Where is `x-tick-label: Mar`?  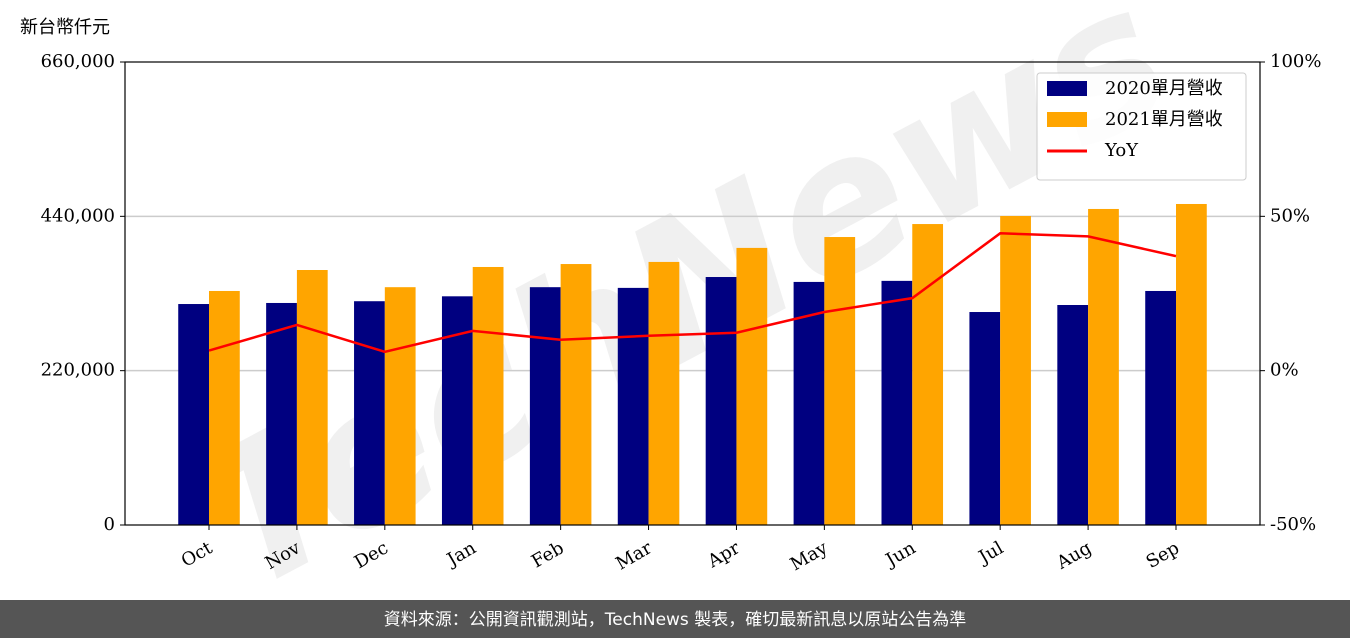
x-tick-label: Mar is located at coordinates (634, 555).